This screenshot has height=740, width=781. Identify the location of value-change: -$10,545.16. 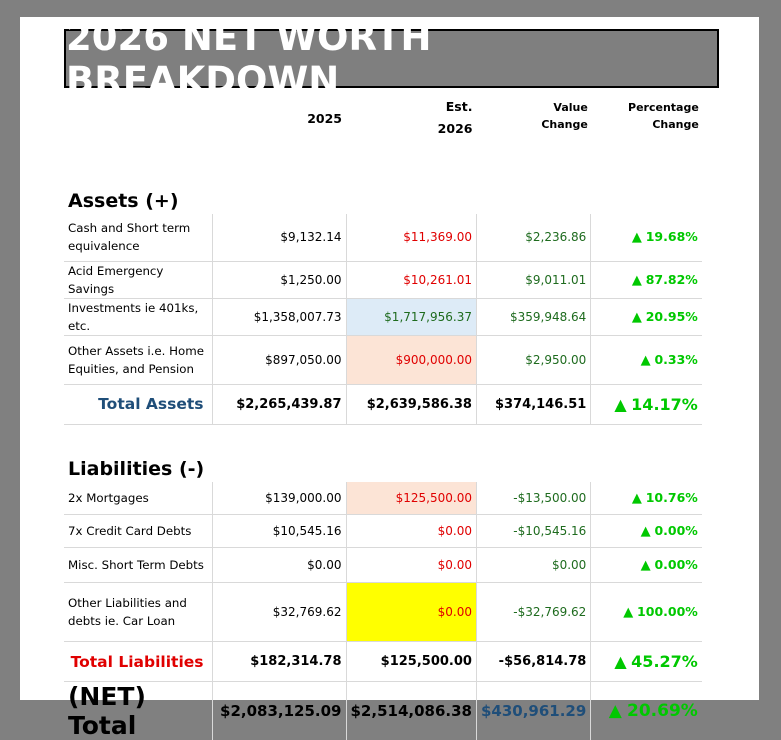
(533, 531).